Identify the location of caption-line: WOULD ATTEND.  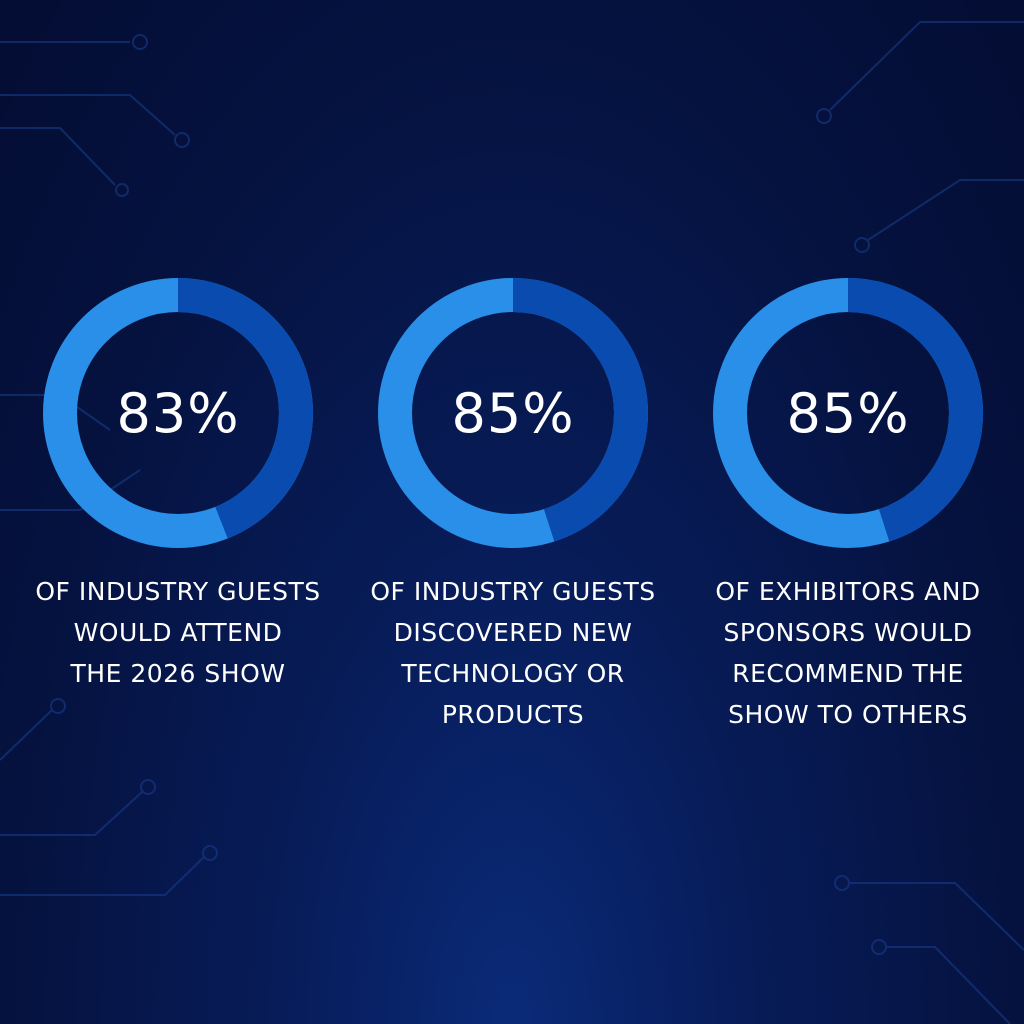
(178, 632).